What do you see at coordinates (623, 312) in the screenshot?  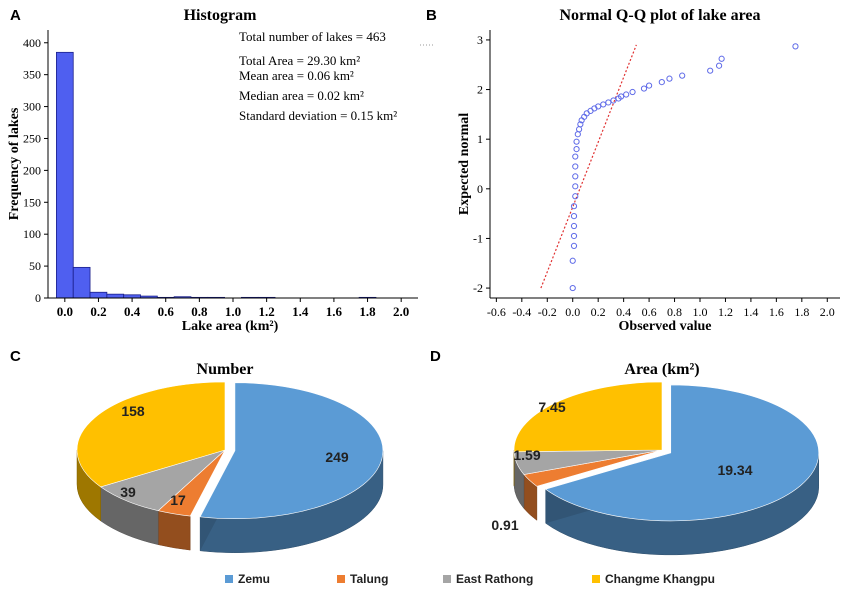 I see `qq-x-tick-label: 0.4` at bounding box center [623, 312].